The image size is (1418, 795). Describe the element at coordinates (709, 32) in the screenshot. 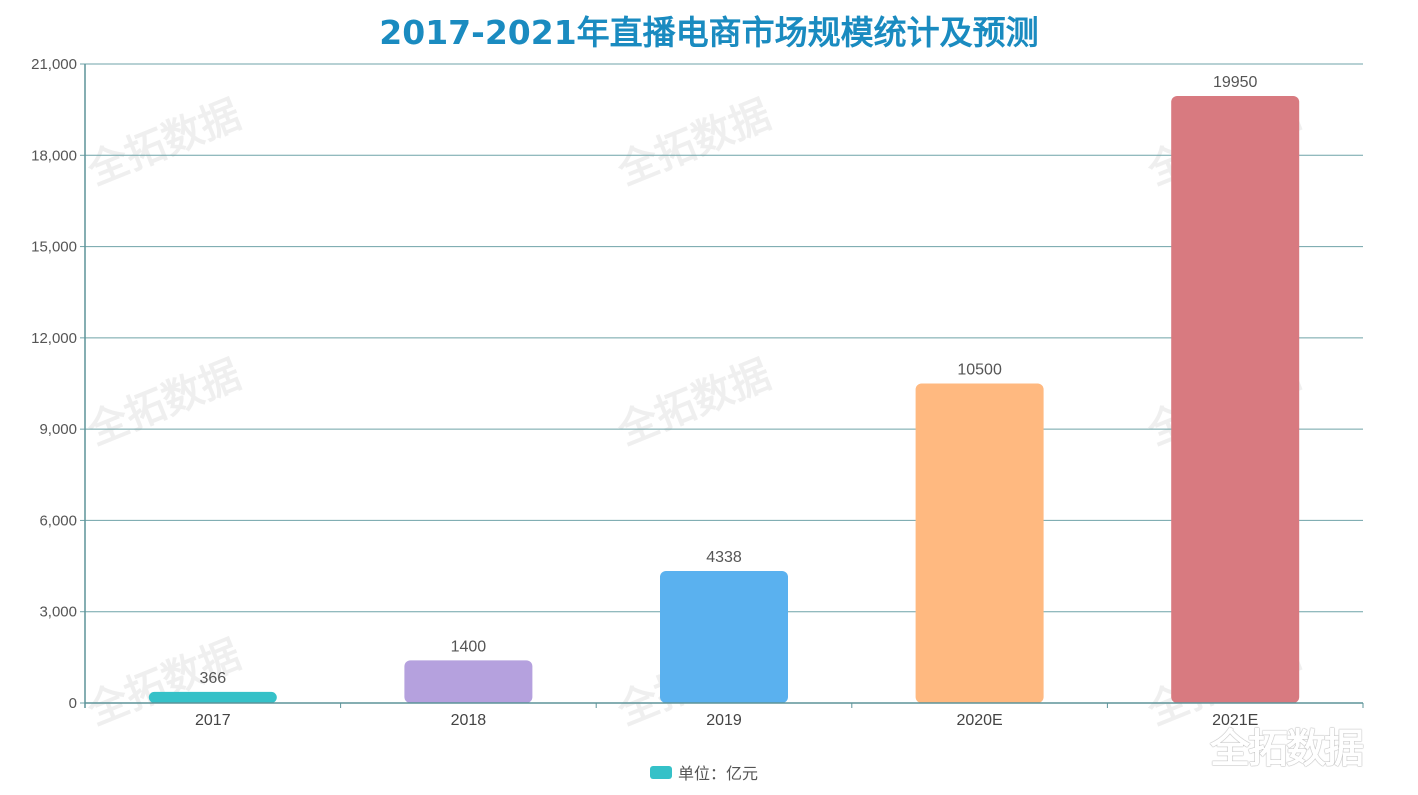

I see `chart-title: 2017-2021年直播电商市场规模统计及预测` at that location.